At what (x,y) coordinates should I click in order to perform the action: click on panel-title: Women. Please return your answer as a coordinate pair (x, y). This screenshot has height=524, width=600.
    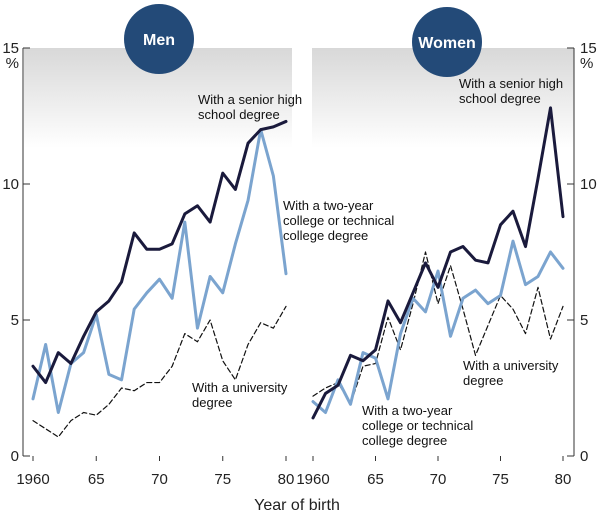
    Looking at the image, I should click on (446, 43).